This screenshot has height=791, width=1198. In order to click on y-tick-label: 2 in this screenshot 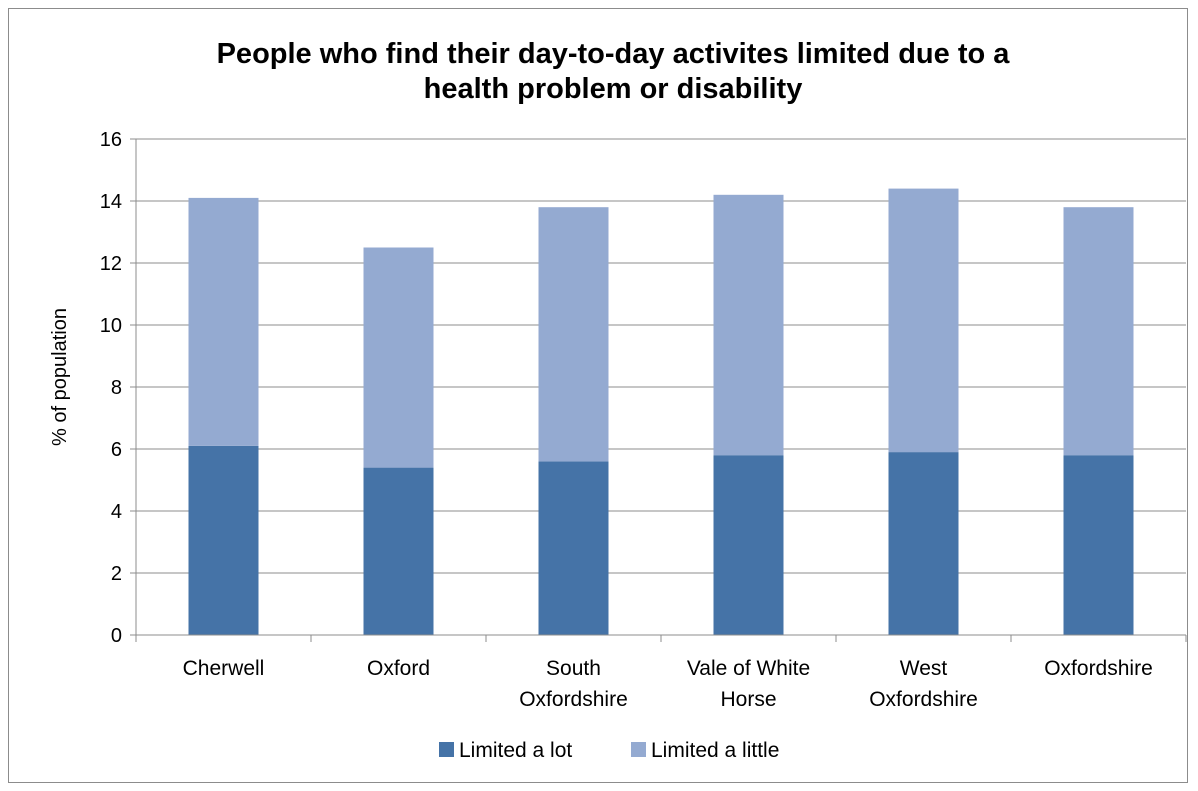, I will do `click(116, 574)`.